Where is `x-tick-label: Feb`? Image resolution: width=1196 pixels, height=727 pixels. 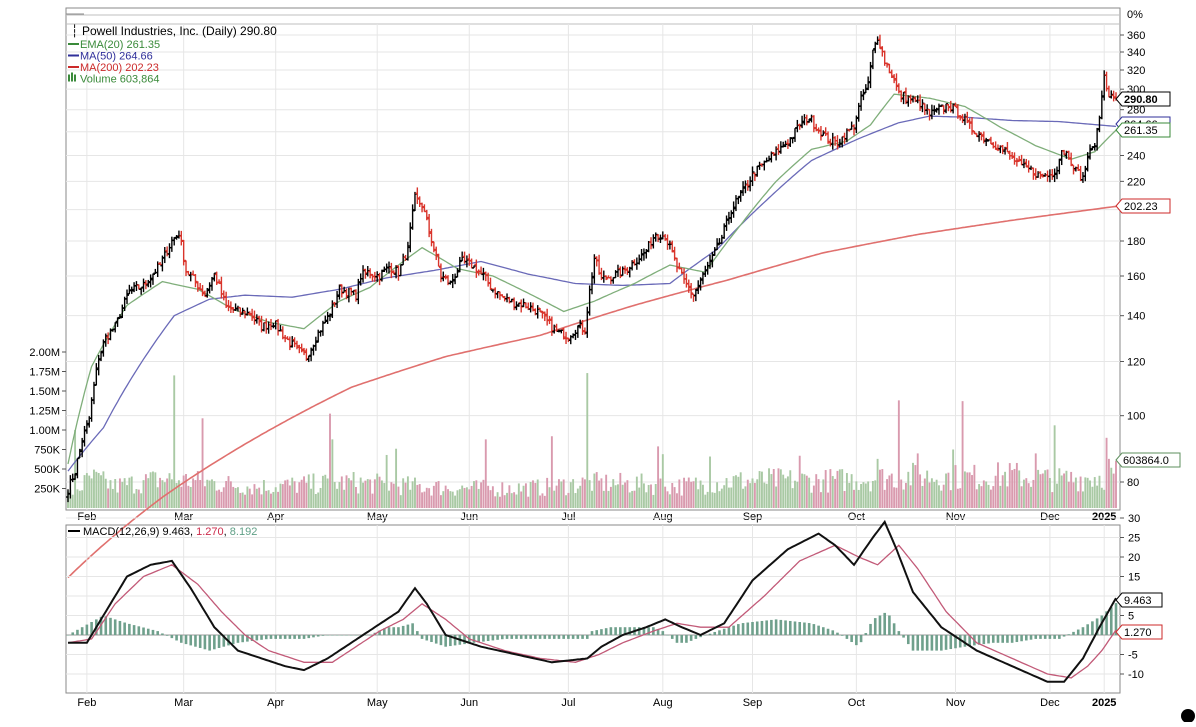 x-tick-label: Feb is located at coordinates (86, 517).